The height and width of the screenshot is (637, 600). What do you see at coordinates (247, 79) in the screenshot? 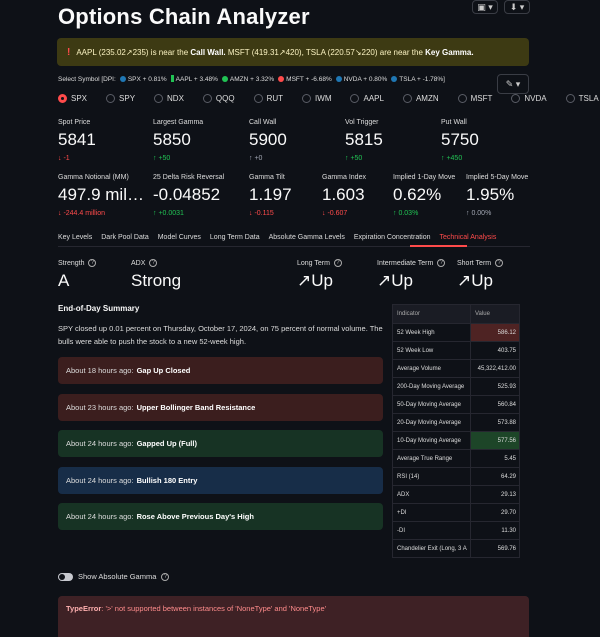
I see `dpi-item: AMZN + 3.32%` at bounding box center [247, 79].